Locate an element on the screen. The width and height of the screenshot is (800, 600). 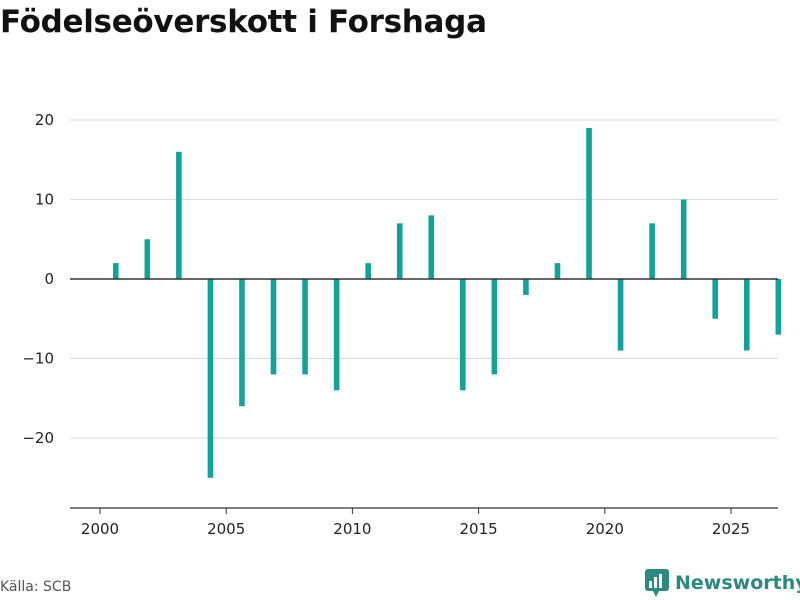
chart-title: Födelseöverskott i Forshaga is located at coordinates (243, 22).